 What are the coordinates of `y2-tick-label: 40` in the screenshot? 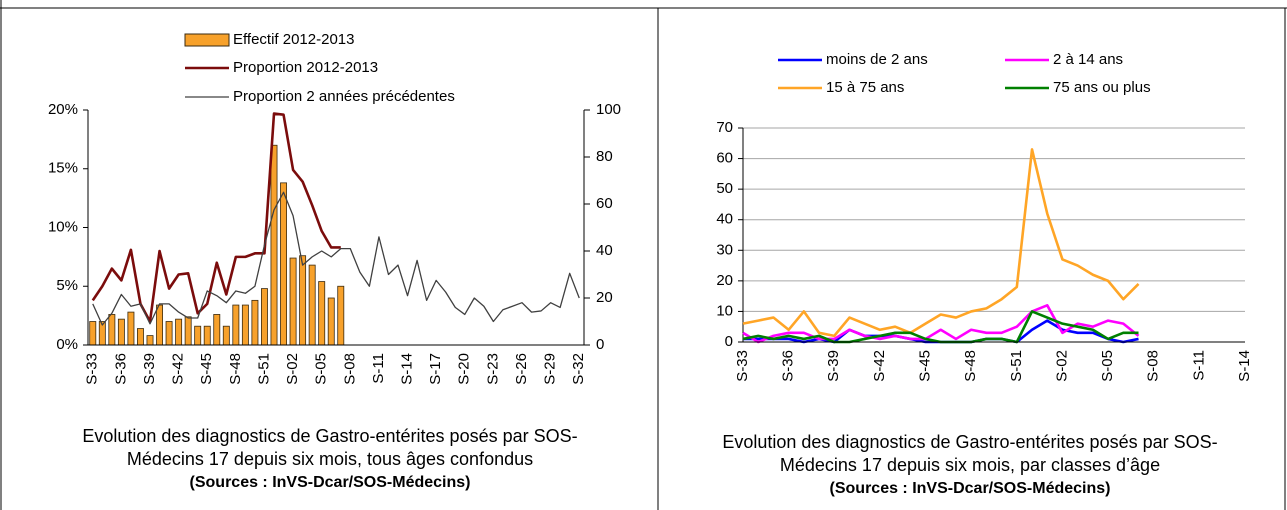 It's located at (604, 250).